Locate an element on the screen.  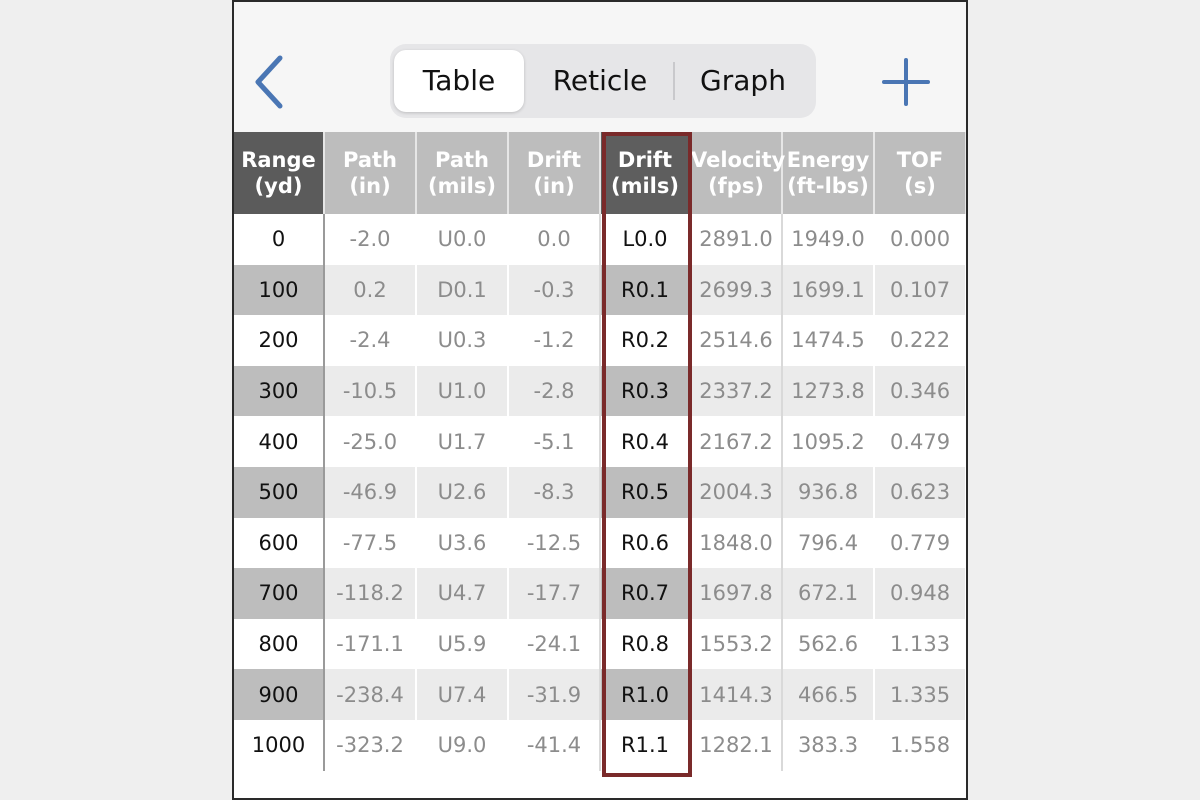
energy-header: Energy (ft-lbs) is located at coordinates (828, 173).